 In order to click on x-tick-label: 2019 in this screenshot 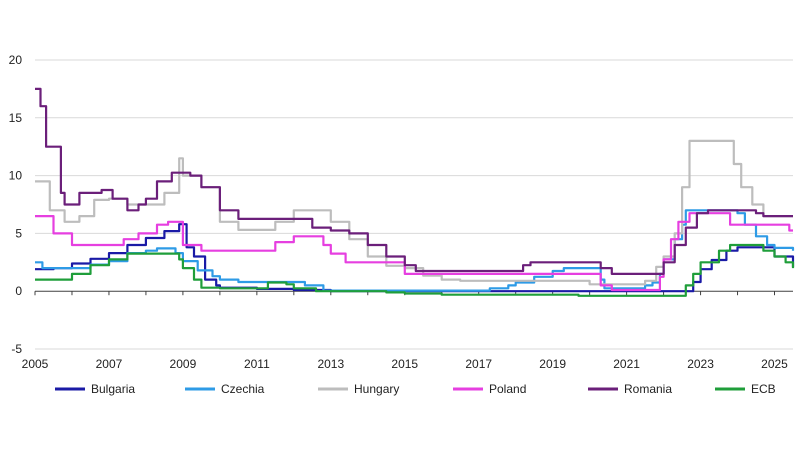, I will do `click(552, 364)`.